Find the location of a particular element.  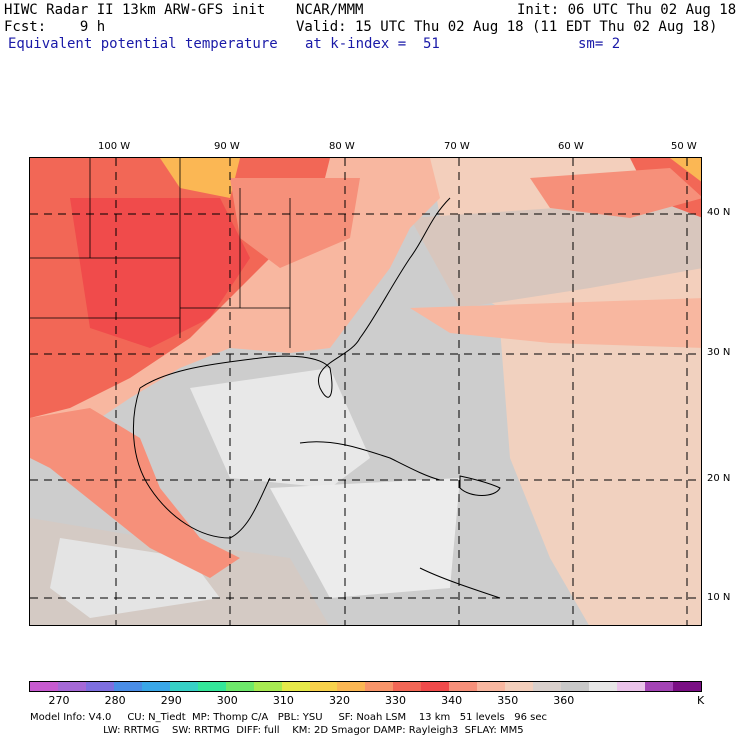

lat-tick-30n: 30 N is located at coordinates (719, 352).